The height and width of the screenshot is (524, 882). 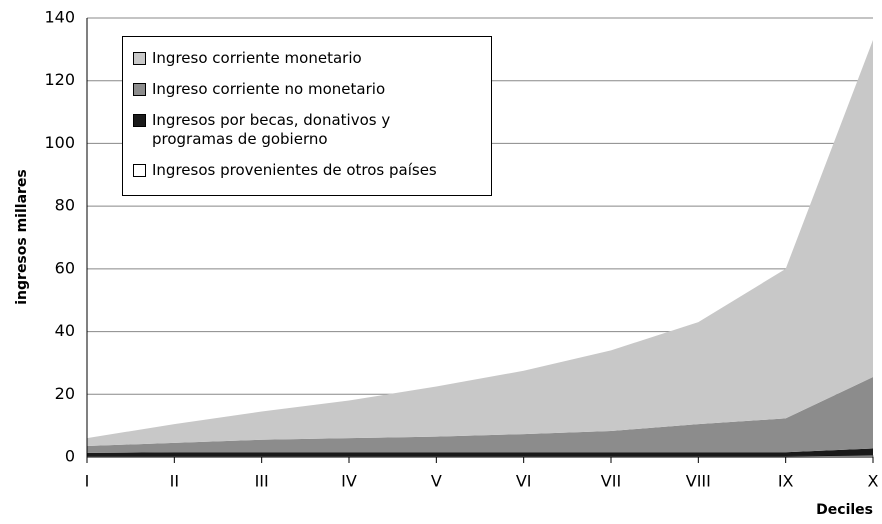 I want to click on y-tick-label: 140, so click(x=59, y=17).